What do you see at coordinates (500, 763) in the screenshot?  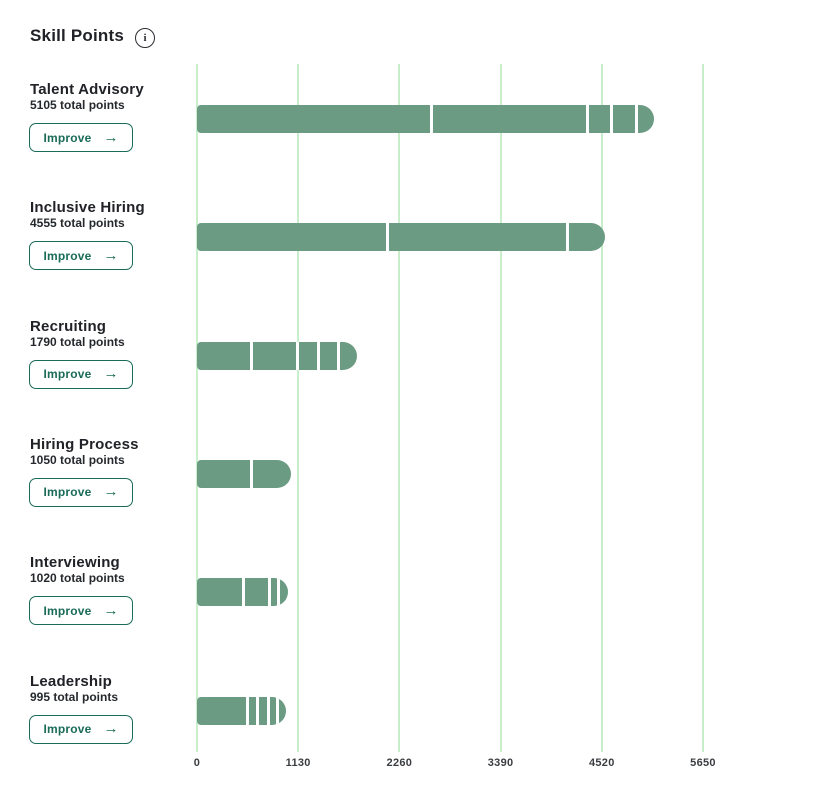 I see `x-tick-label: 3390` at bounding box center [500, 763].